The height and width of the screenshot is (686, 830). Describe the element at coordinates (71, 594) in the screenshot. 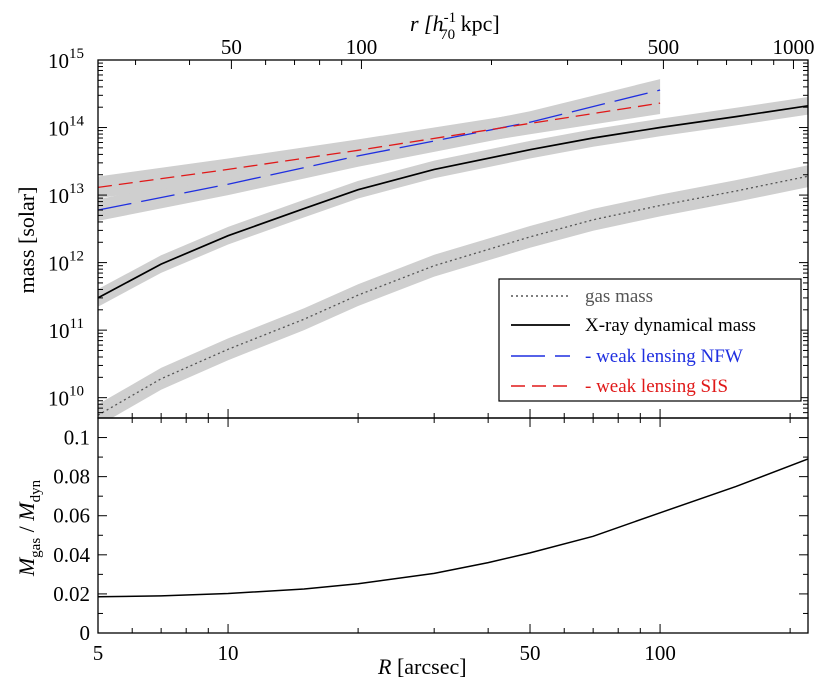

I see `lower-y-tick-label: 0.02` at that location.